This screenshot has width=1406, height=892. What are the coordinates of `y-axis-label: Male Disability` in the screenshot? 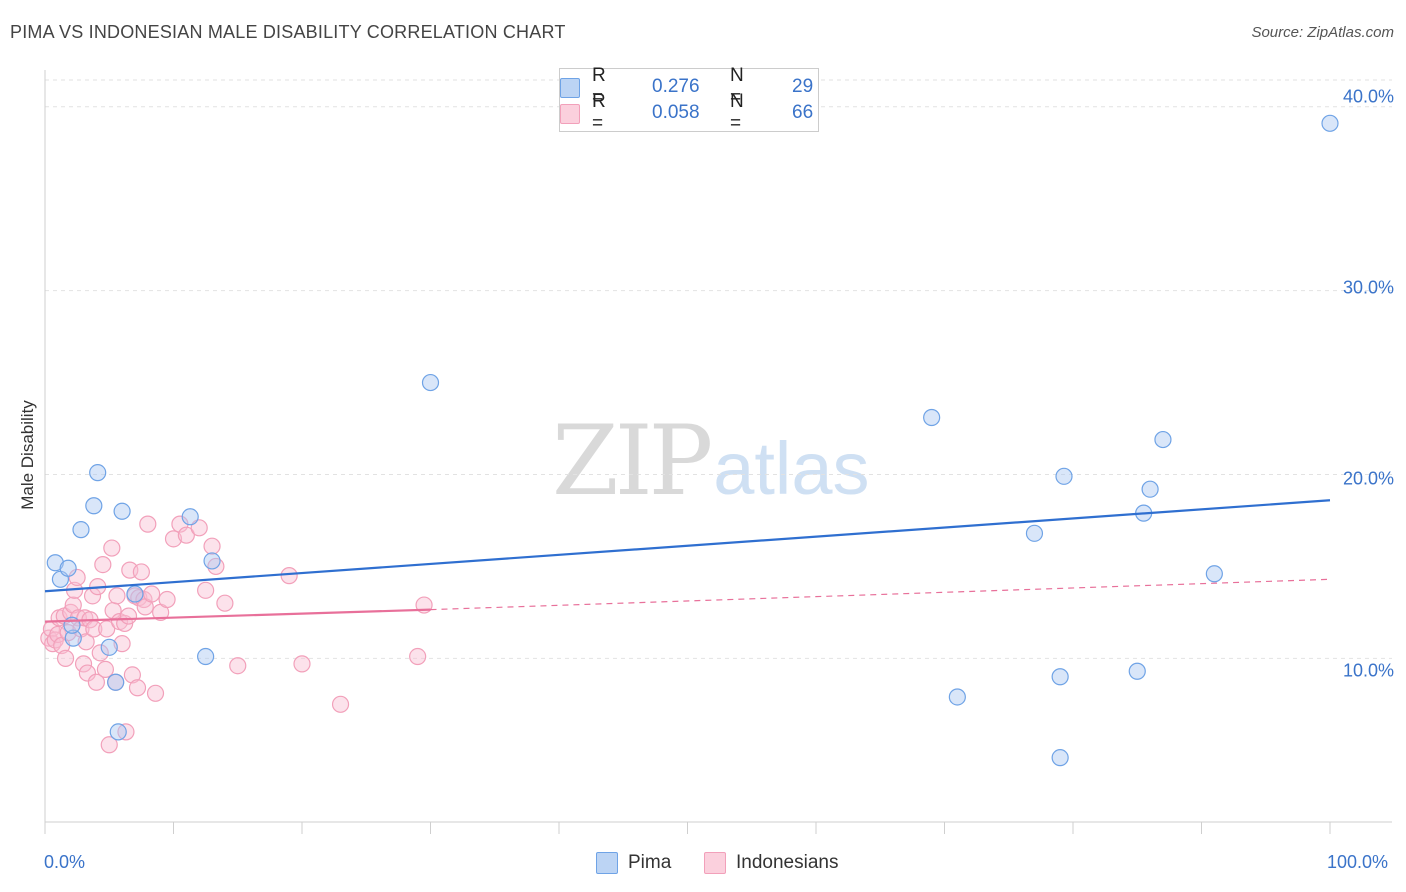 It's located at (27, 455).